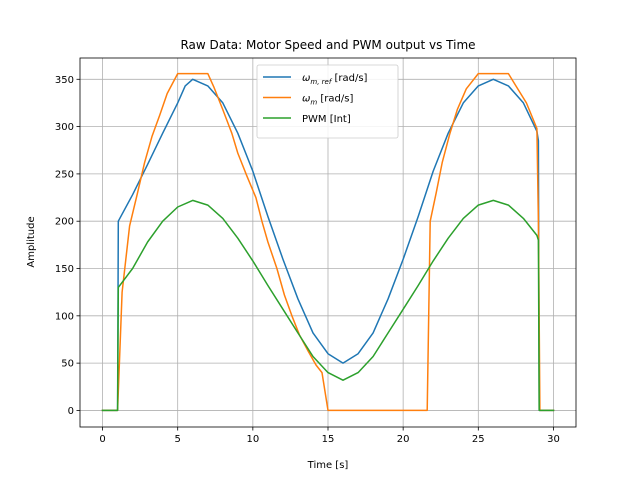  Describe the element at coordinates (64, 316) in the screenshot. I see `y-tick-label: 100` at that location.